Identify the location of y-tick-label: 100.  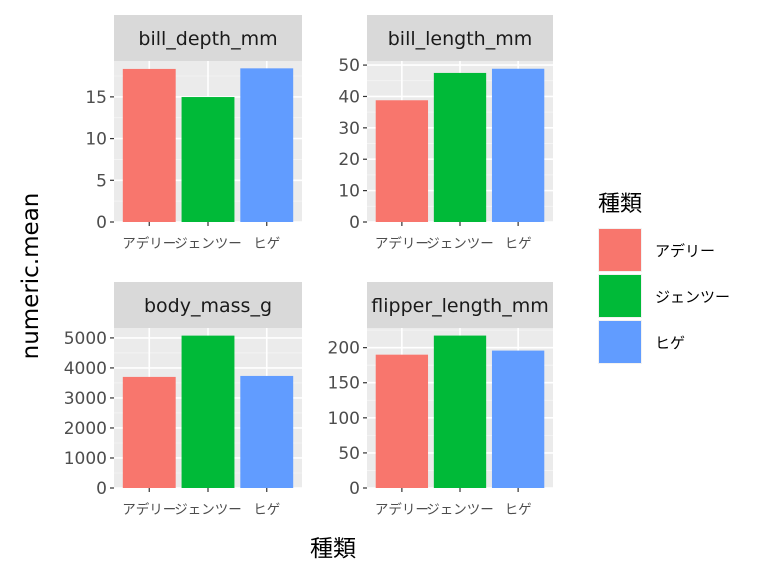
(344, 419).